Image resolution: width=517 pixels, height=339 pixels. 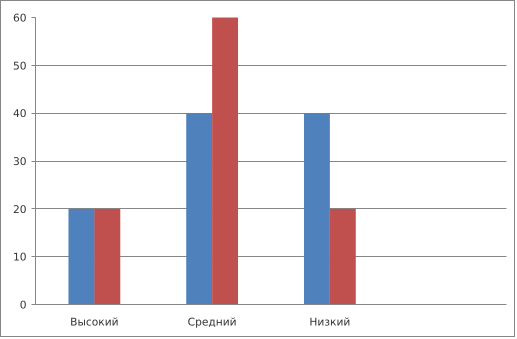 I want to click on y-tick-label: 60, so click(x=19, y=18).